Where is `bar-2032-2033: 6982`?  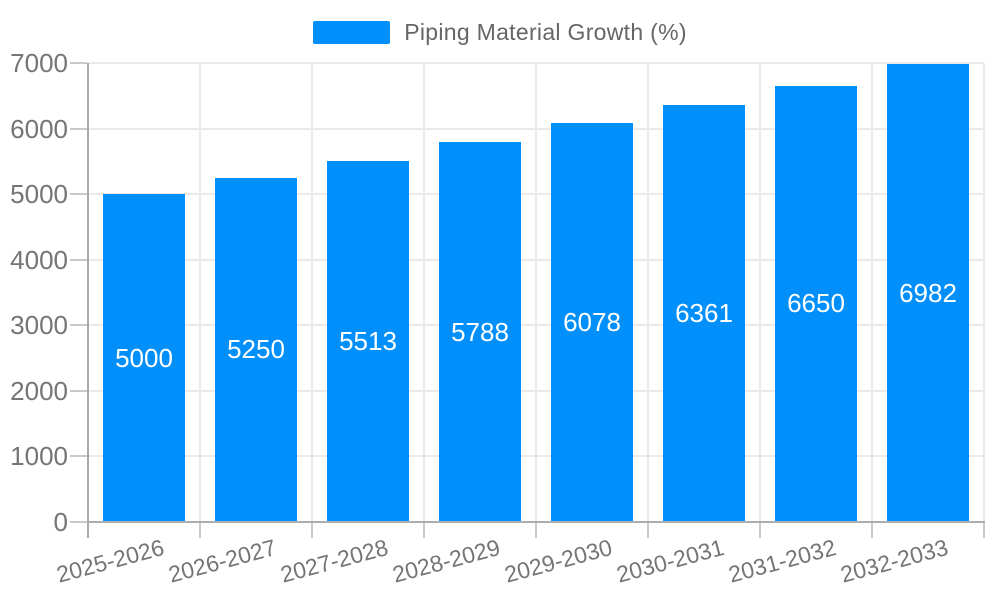
bar-2032-2033: 6982 is located at coordinates (928, 293).